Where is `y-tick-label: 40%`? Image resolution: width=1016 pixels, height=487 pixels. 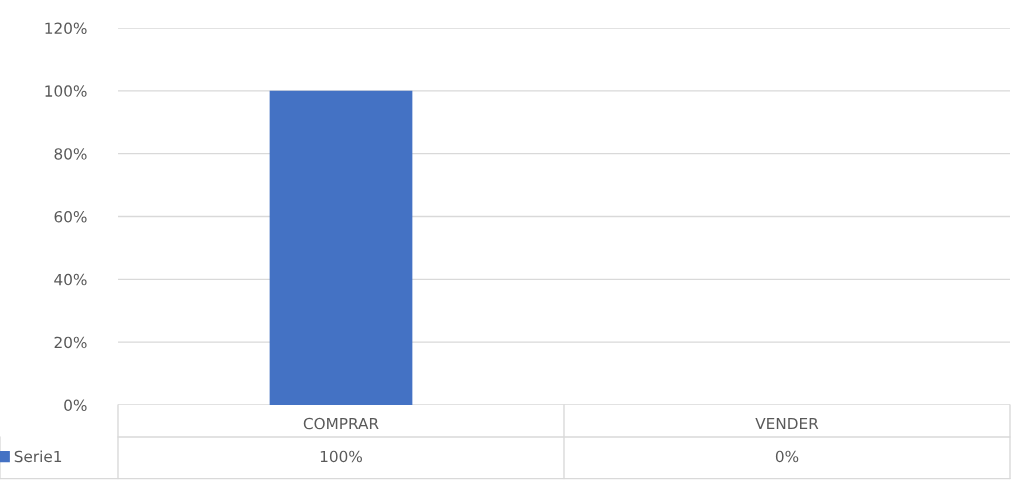
y-tick-label: 40% is located at coordinates (70, 279).